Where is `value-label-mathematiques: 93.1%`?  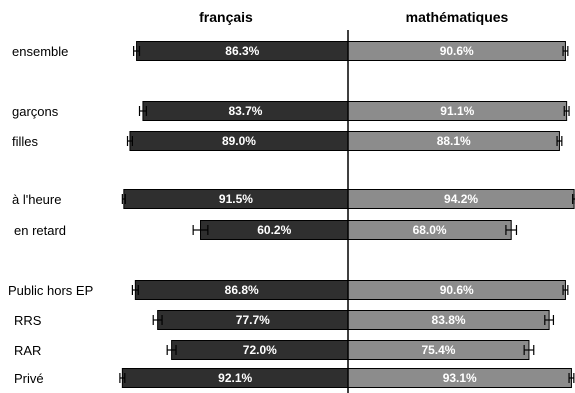
value-label-mathematiques: 93.1% is located at coordinates (460, 378).